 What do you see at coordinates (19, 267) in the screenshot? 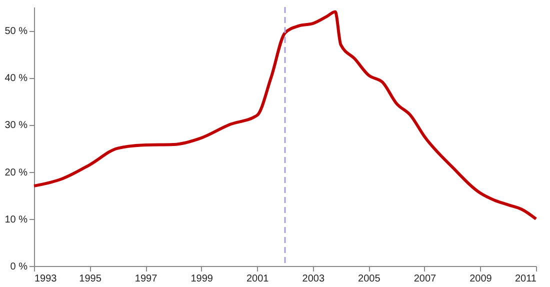
I see `y-tick-label: 0 %` at bounding box center [19, 267].